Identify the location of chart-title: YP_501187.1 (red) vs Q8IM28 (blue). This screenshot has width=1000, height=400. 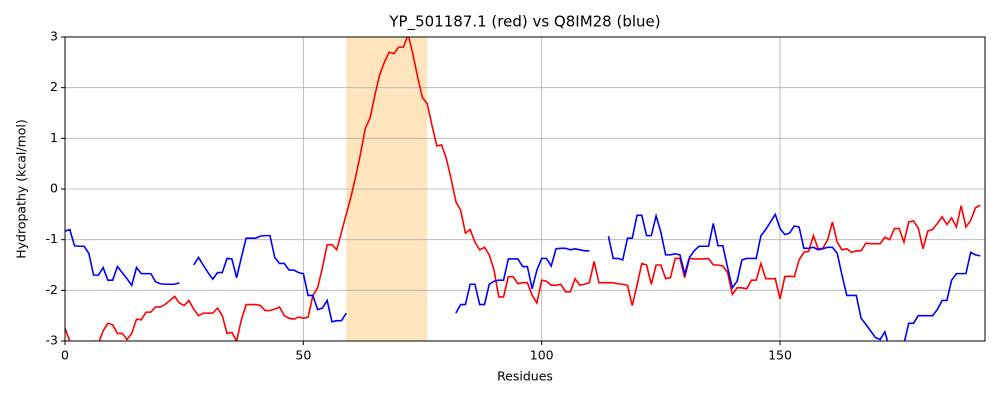
(524, 22).